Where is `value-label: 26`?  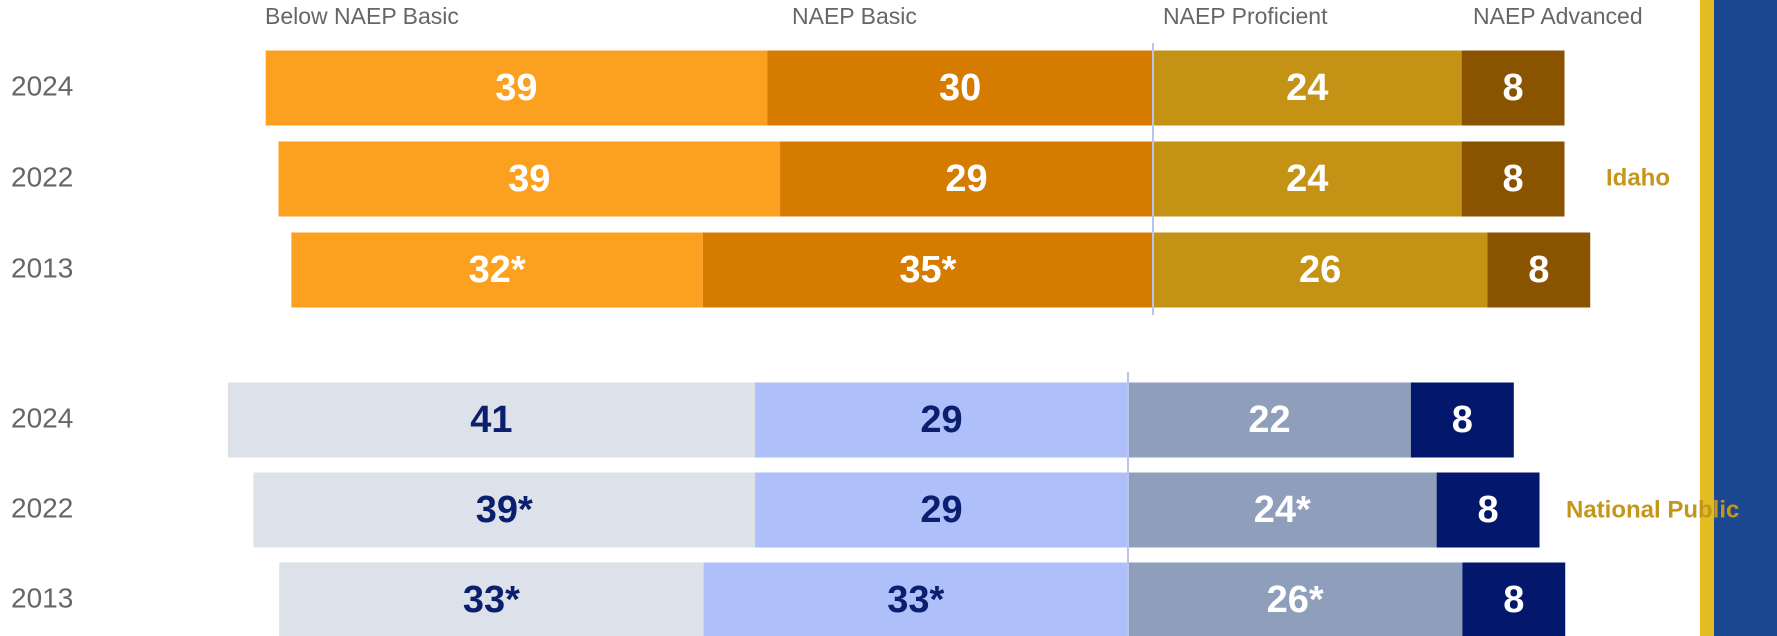
value-label: 26 is located at coordinates (1320, 270).